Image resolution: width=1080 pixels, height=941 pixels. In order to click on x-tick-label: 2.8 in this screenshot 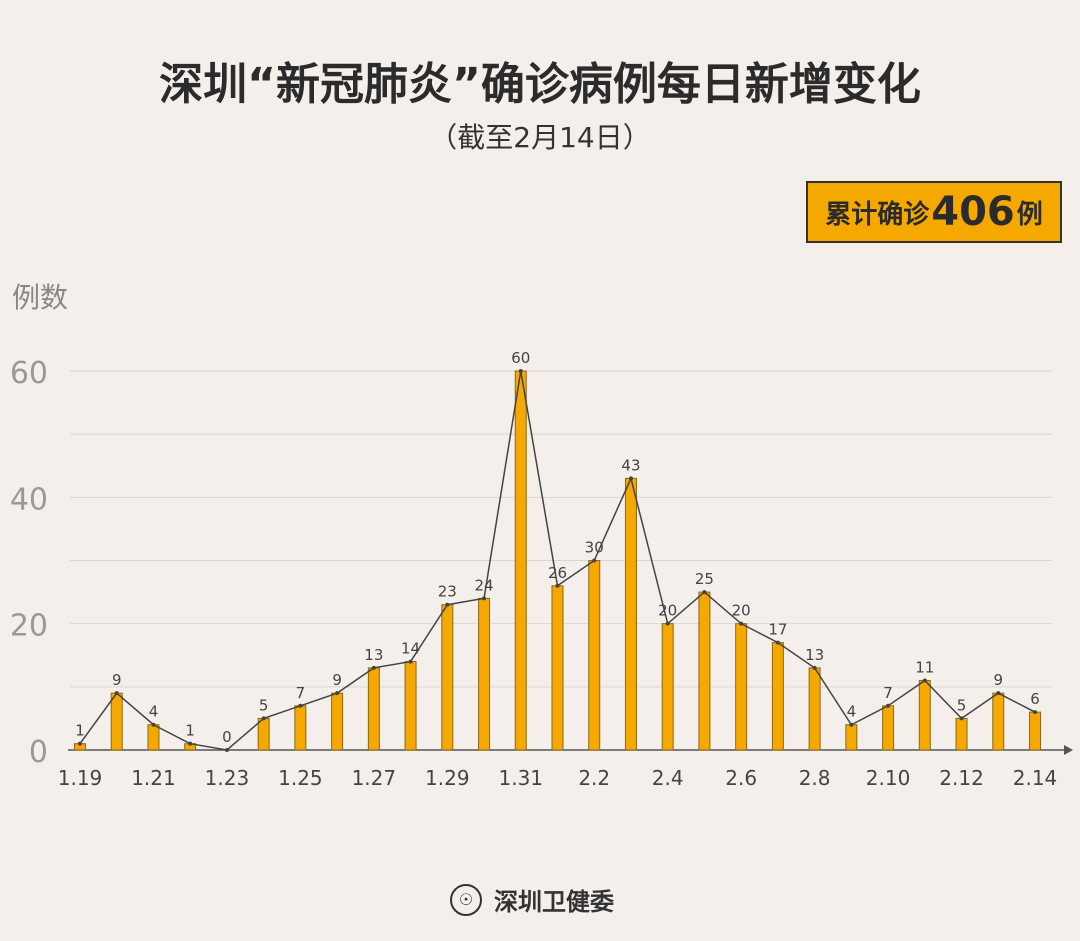, I will do `click(815, 778)`.